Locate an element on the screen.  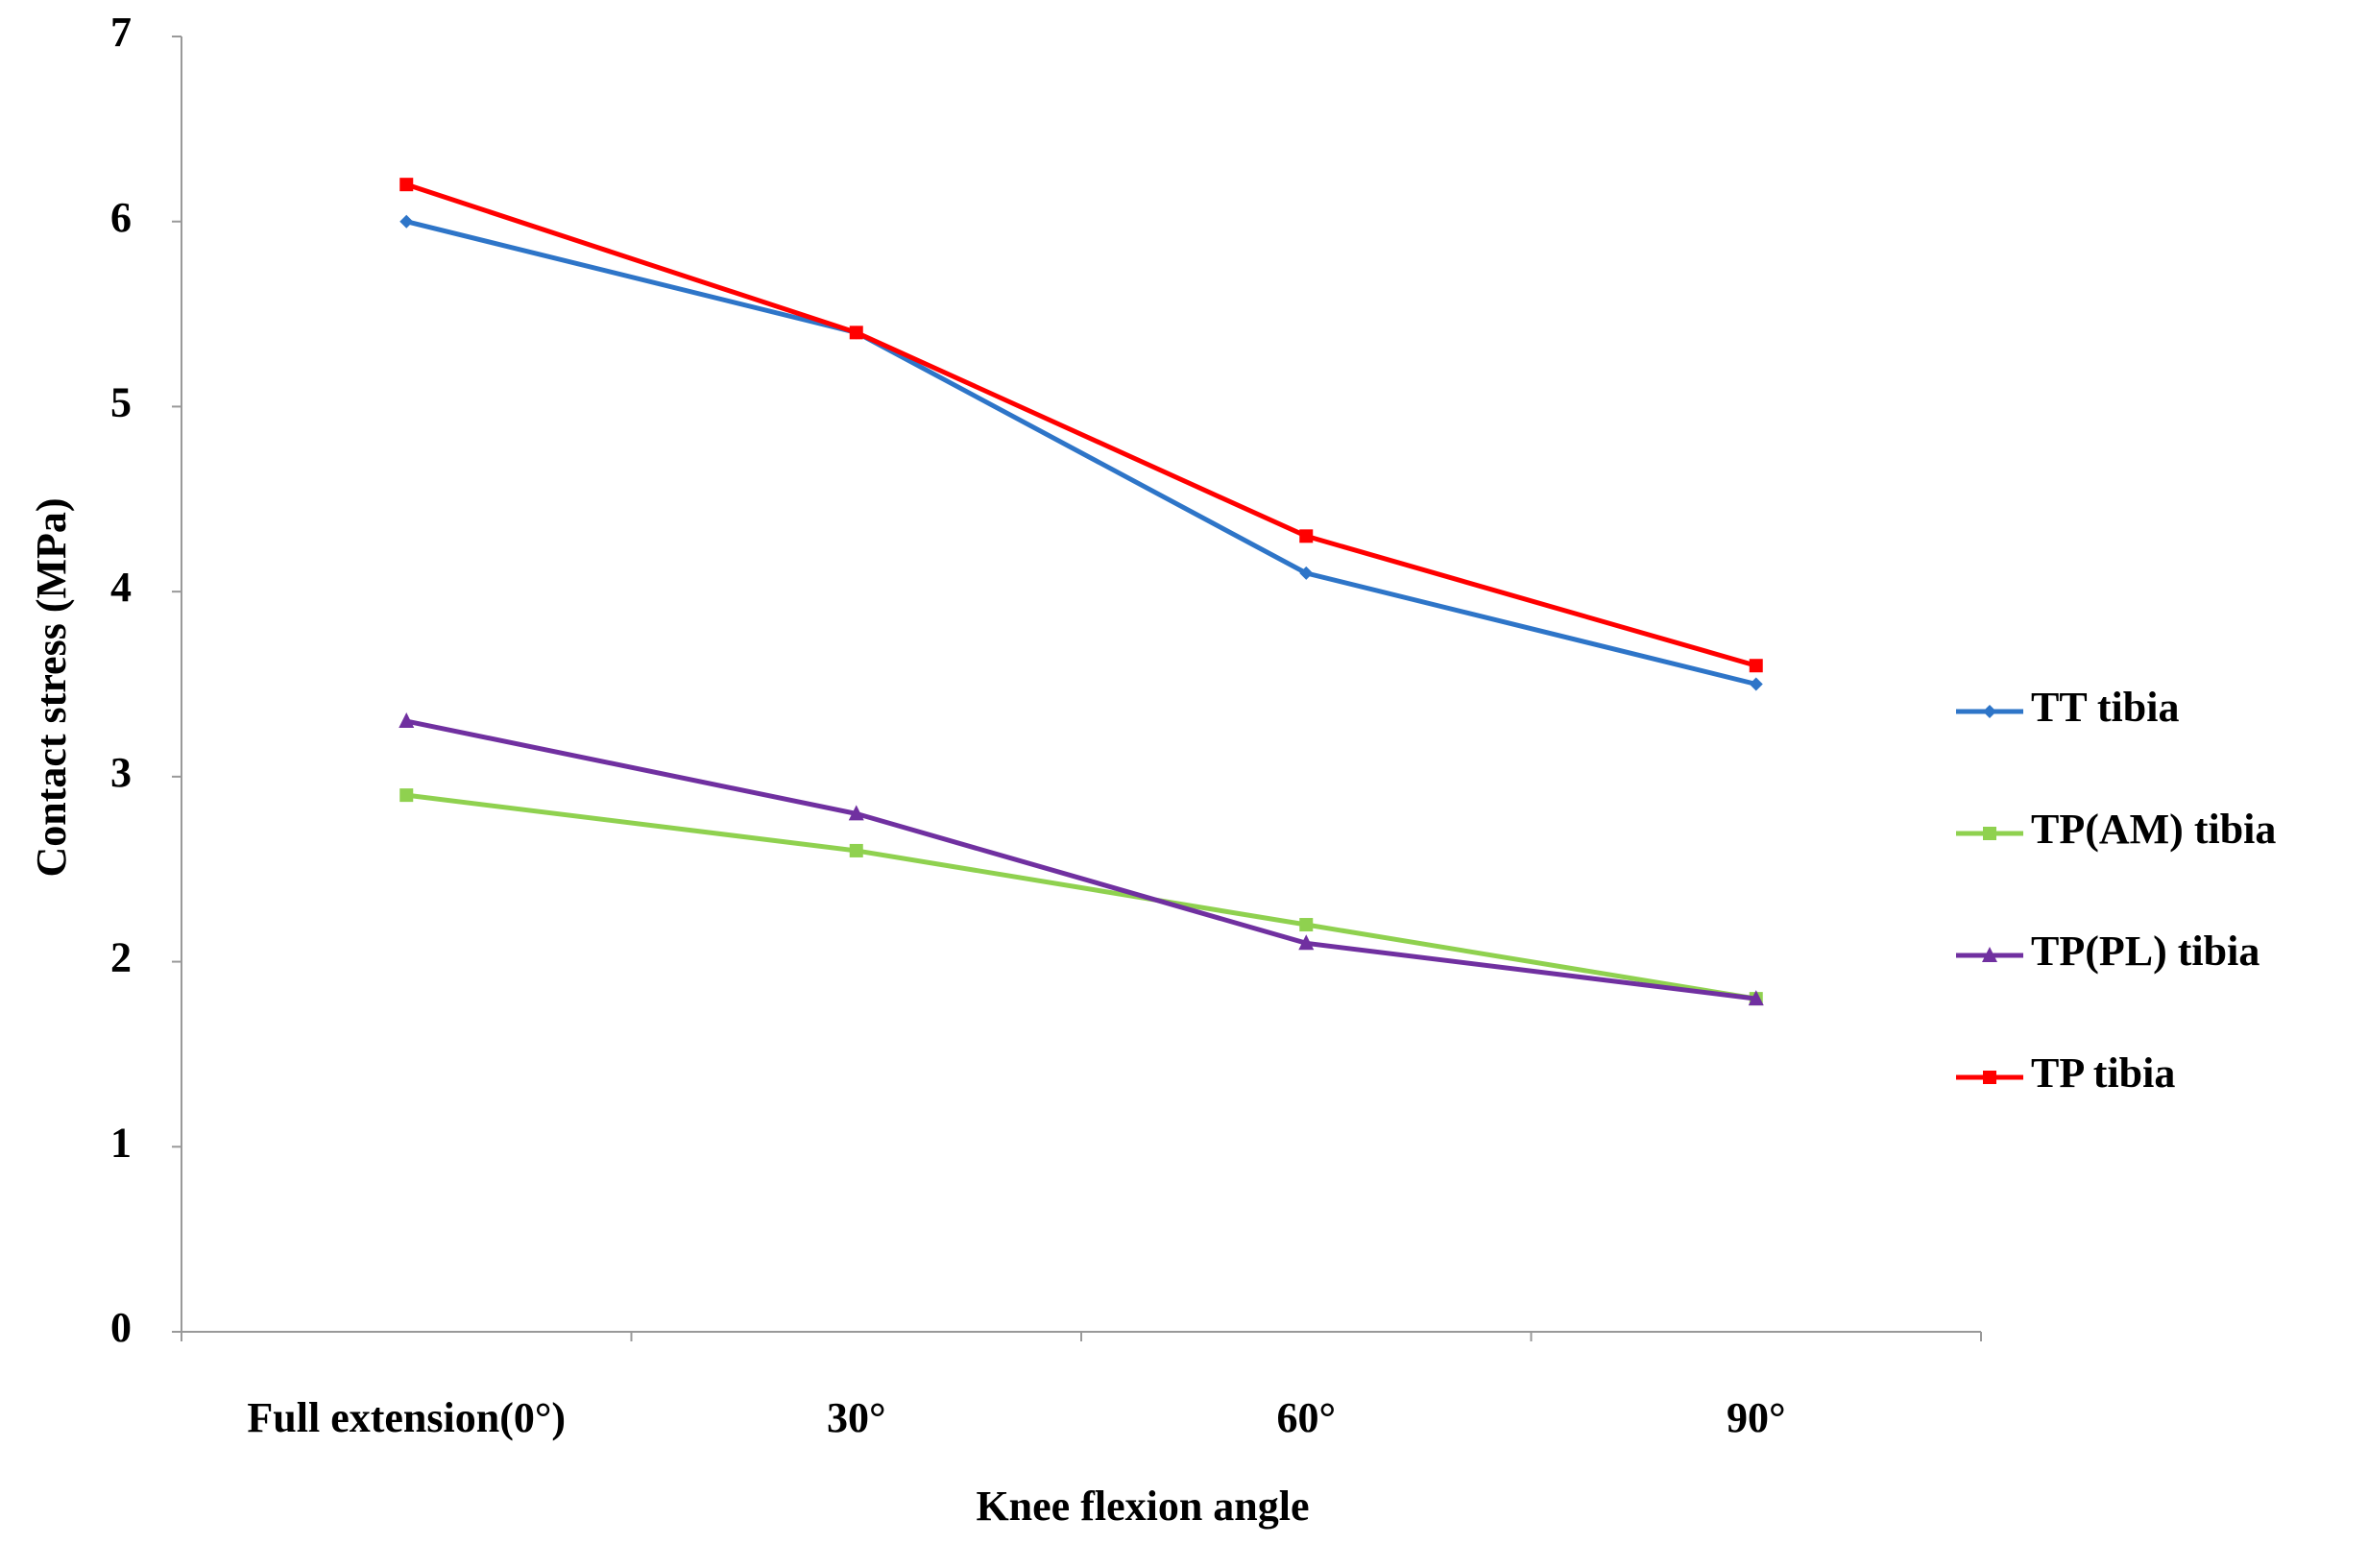
legend-label: TP(AM) tibia is located at coordinates (2153, 829).